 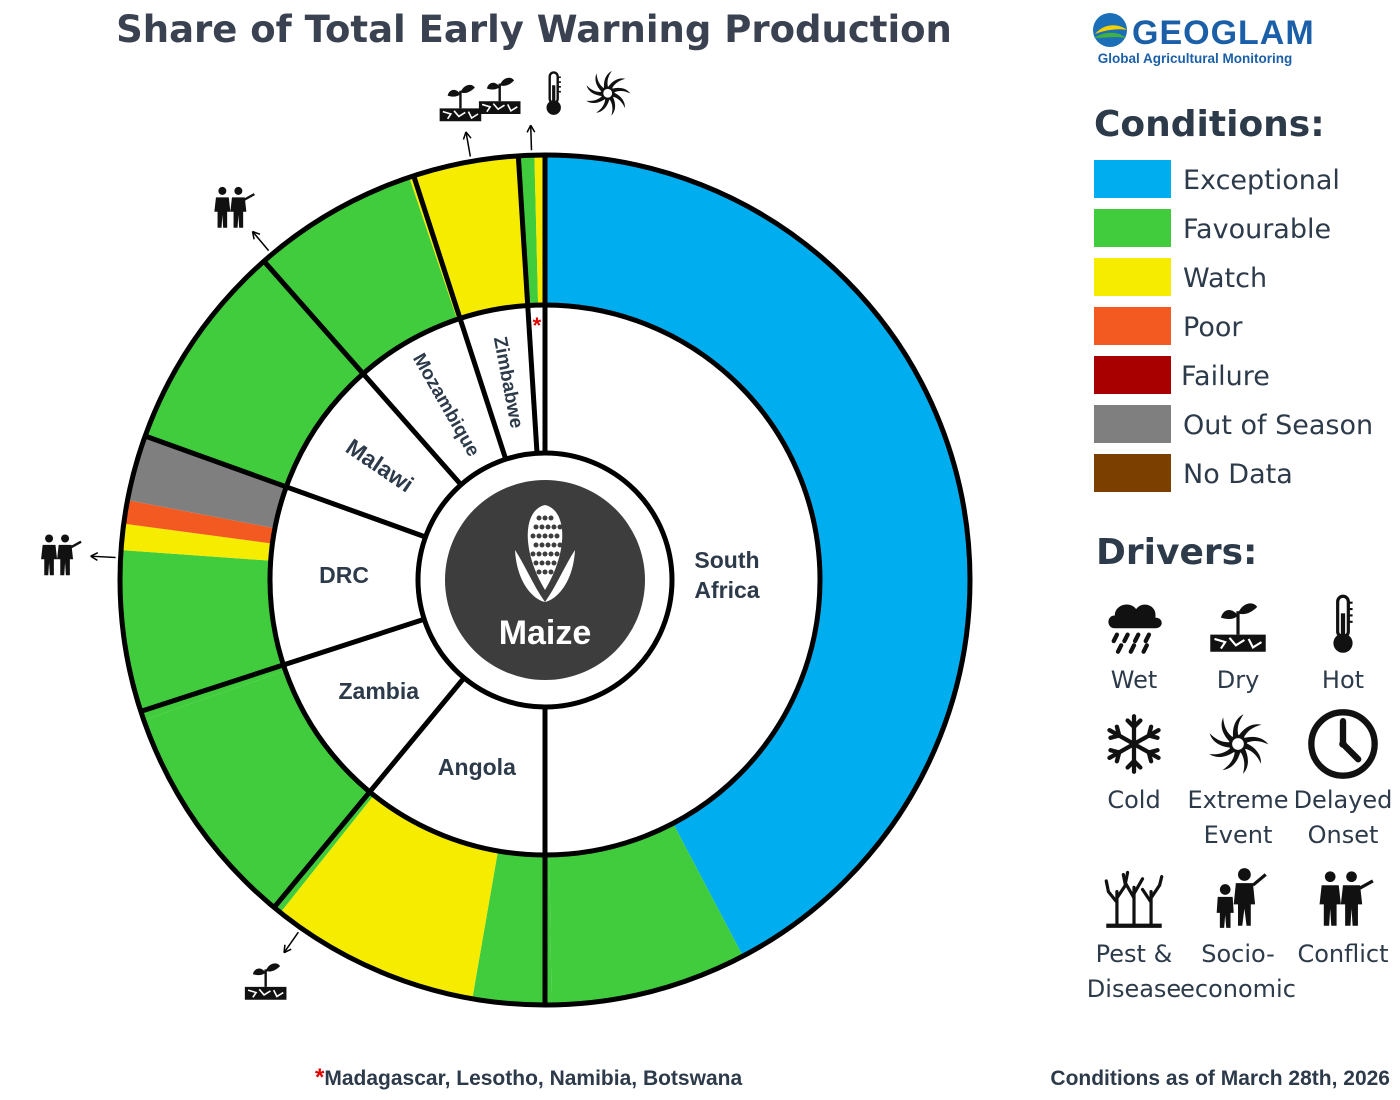 I want to click on driver-label-extreme-event: Event, so click(x=1238, y=835).